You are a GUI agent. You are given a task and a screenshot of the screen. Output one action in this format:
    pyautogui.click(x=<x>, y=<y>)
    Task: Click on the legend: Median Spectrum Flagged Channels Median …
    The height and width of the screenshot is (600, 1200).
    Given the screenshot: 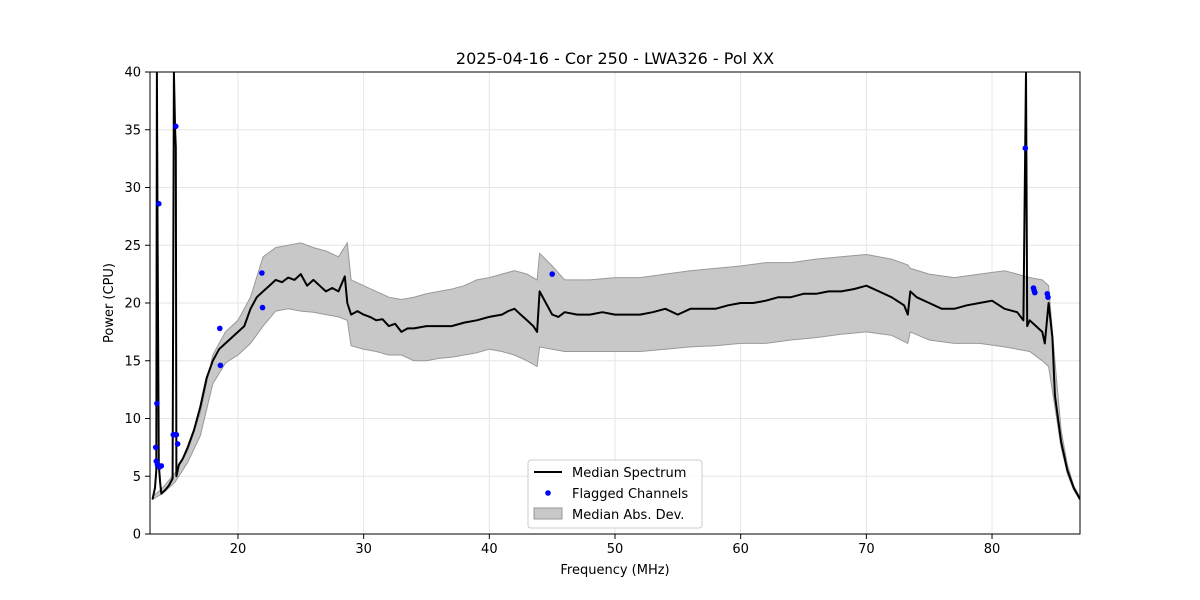 What is the action you would take?
    pyautogui.click(x=615, y=494)
    